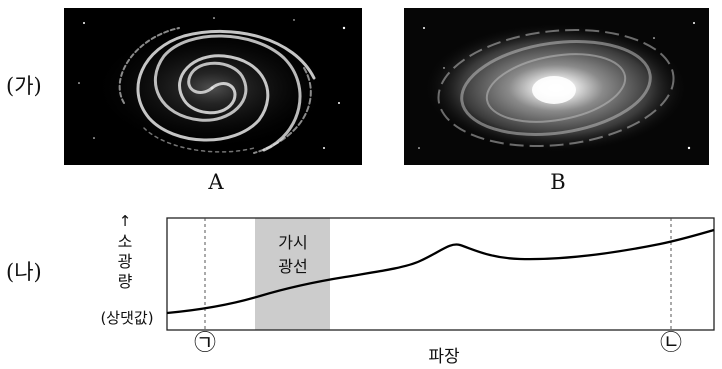 This screenshot has height=369, width=722. What do you see at coordinates (127, 318) in the screenshot?
I see `y-axis-unit: (상댓값)` at bounding box center [127, 318].